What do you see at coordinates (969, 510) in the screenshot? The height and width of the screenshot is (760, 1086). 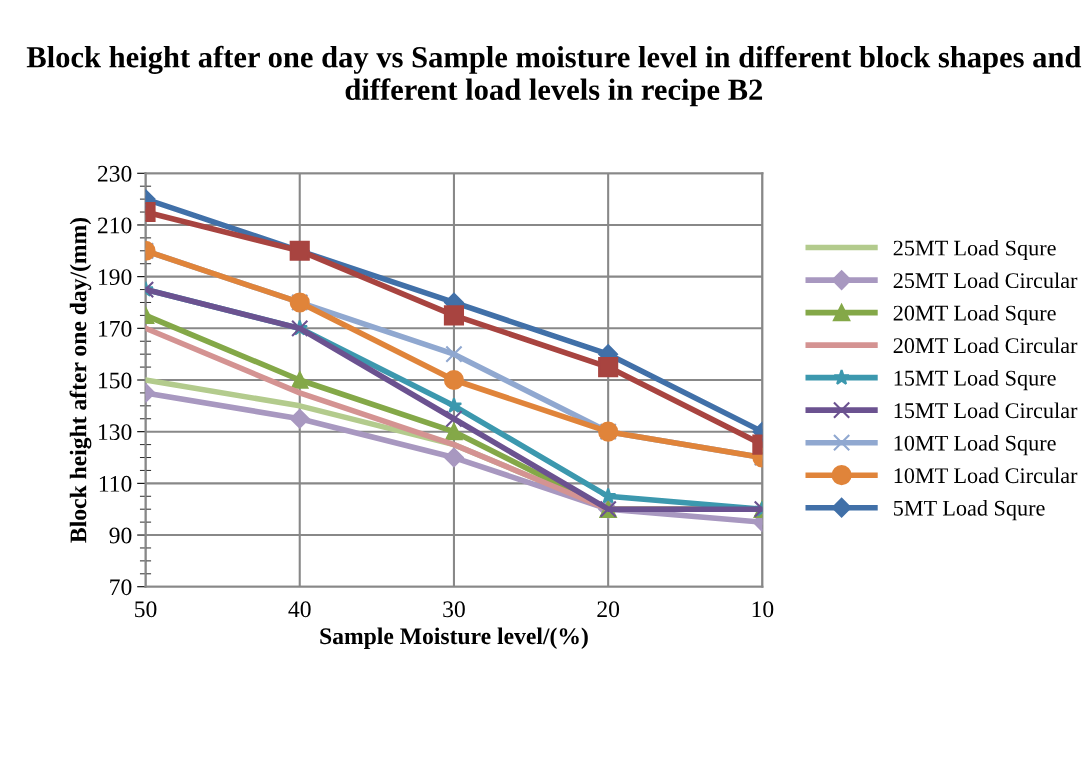 I see `legend-label: 5MT Load Squre` at bounding box center [969, 510].